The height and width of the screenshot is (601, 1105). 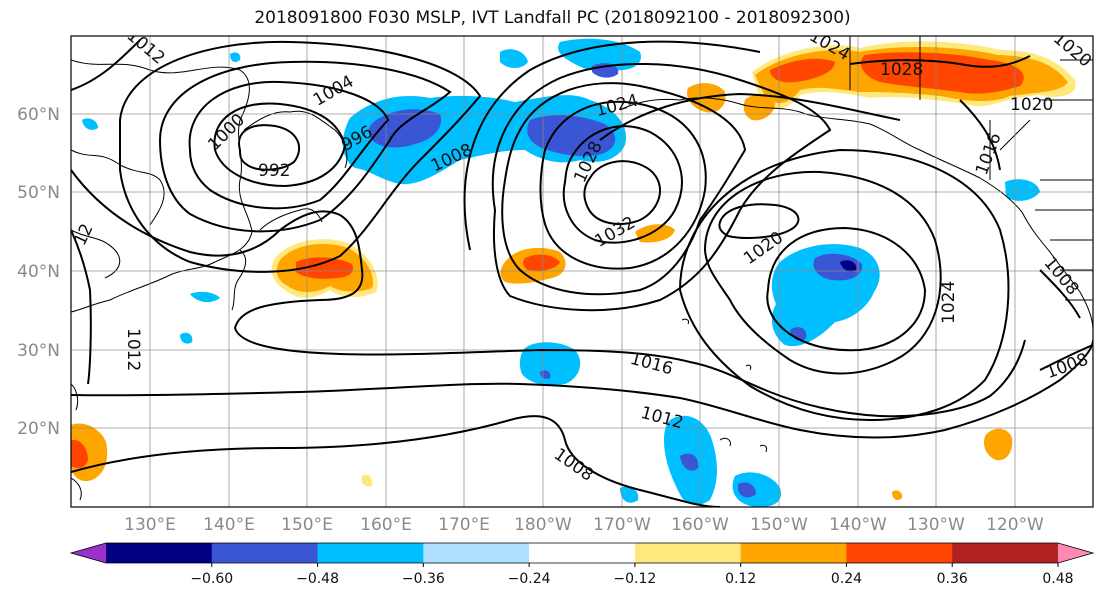 I want to click on colorbar-tick-label: −0.36, so click(x=423, y=579).